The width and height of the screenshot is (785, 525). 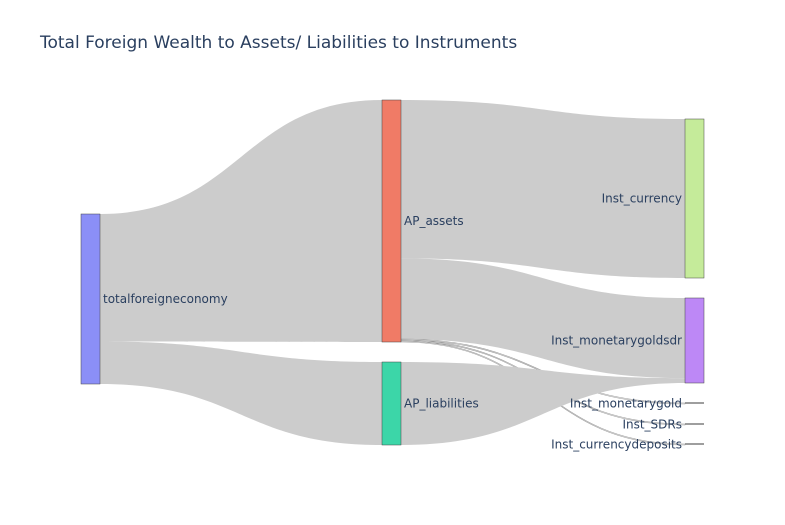 I want to click on sankey-node-label: Inst_currency, so click(x=642, y=199).